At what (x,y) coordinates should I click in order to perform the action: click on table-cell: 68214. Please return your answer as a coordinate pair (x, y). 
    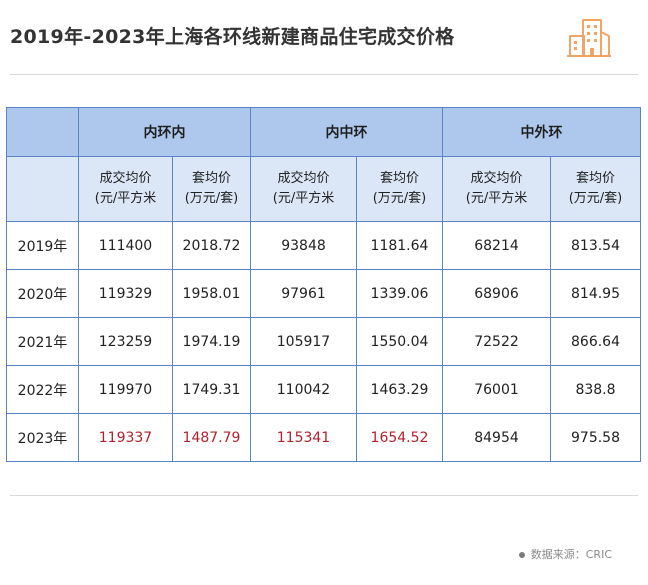
    Looking at the image, I should click on (496, 245).